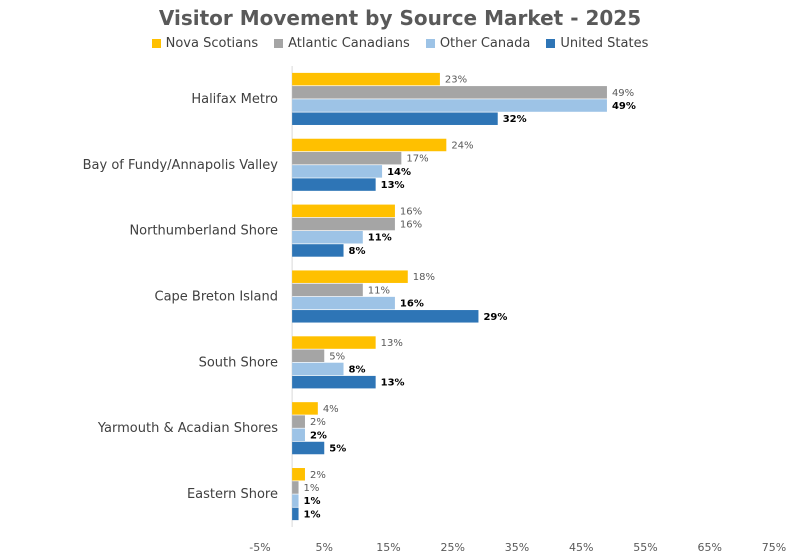  What do you see at coordinates (388, 547) in the screenshot?
I see `x-tick-label: 15%` at bounding box center [388, 547].